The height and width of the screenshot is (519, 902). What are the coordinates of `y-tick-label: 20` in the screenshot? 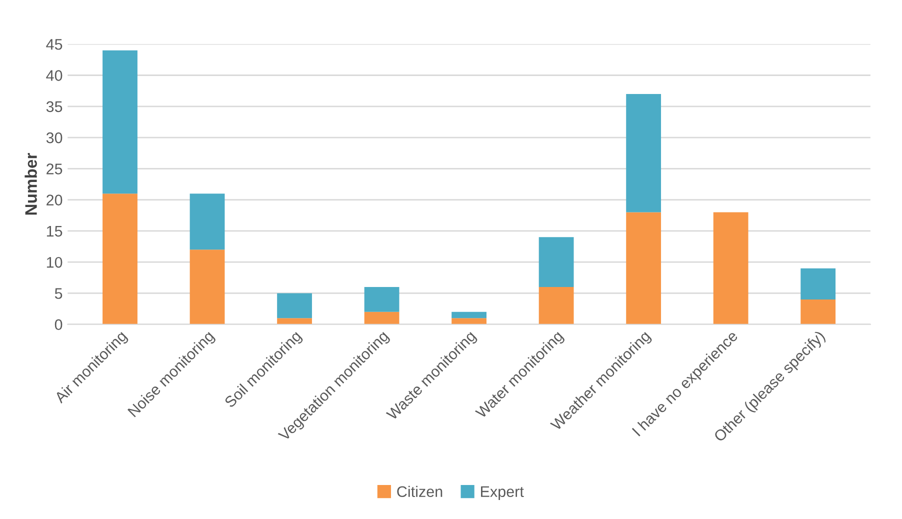 It's located at (54, 200).